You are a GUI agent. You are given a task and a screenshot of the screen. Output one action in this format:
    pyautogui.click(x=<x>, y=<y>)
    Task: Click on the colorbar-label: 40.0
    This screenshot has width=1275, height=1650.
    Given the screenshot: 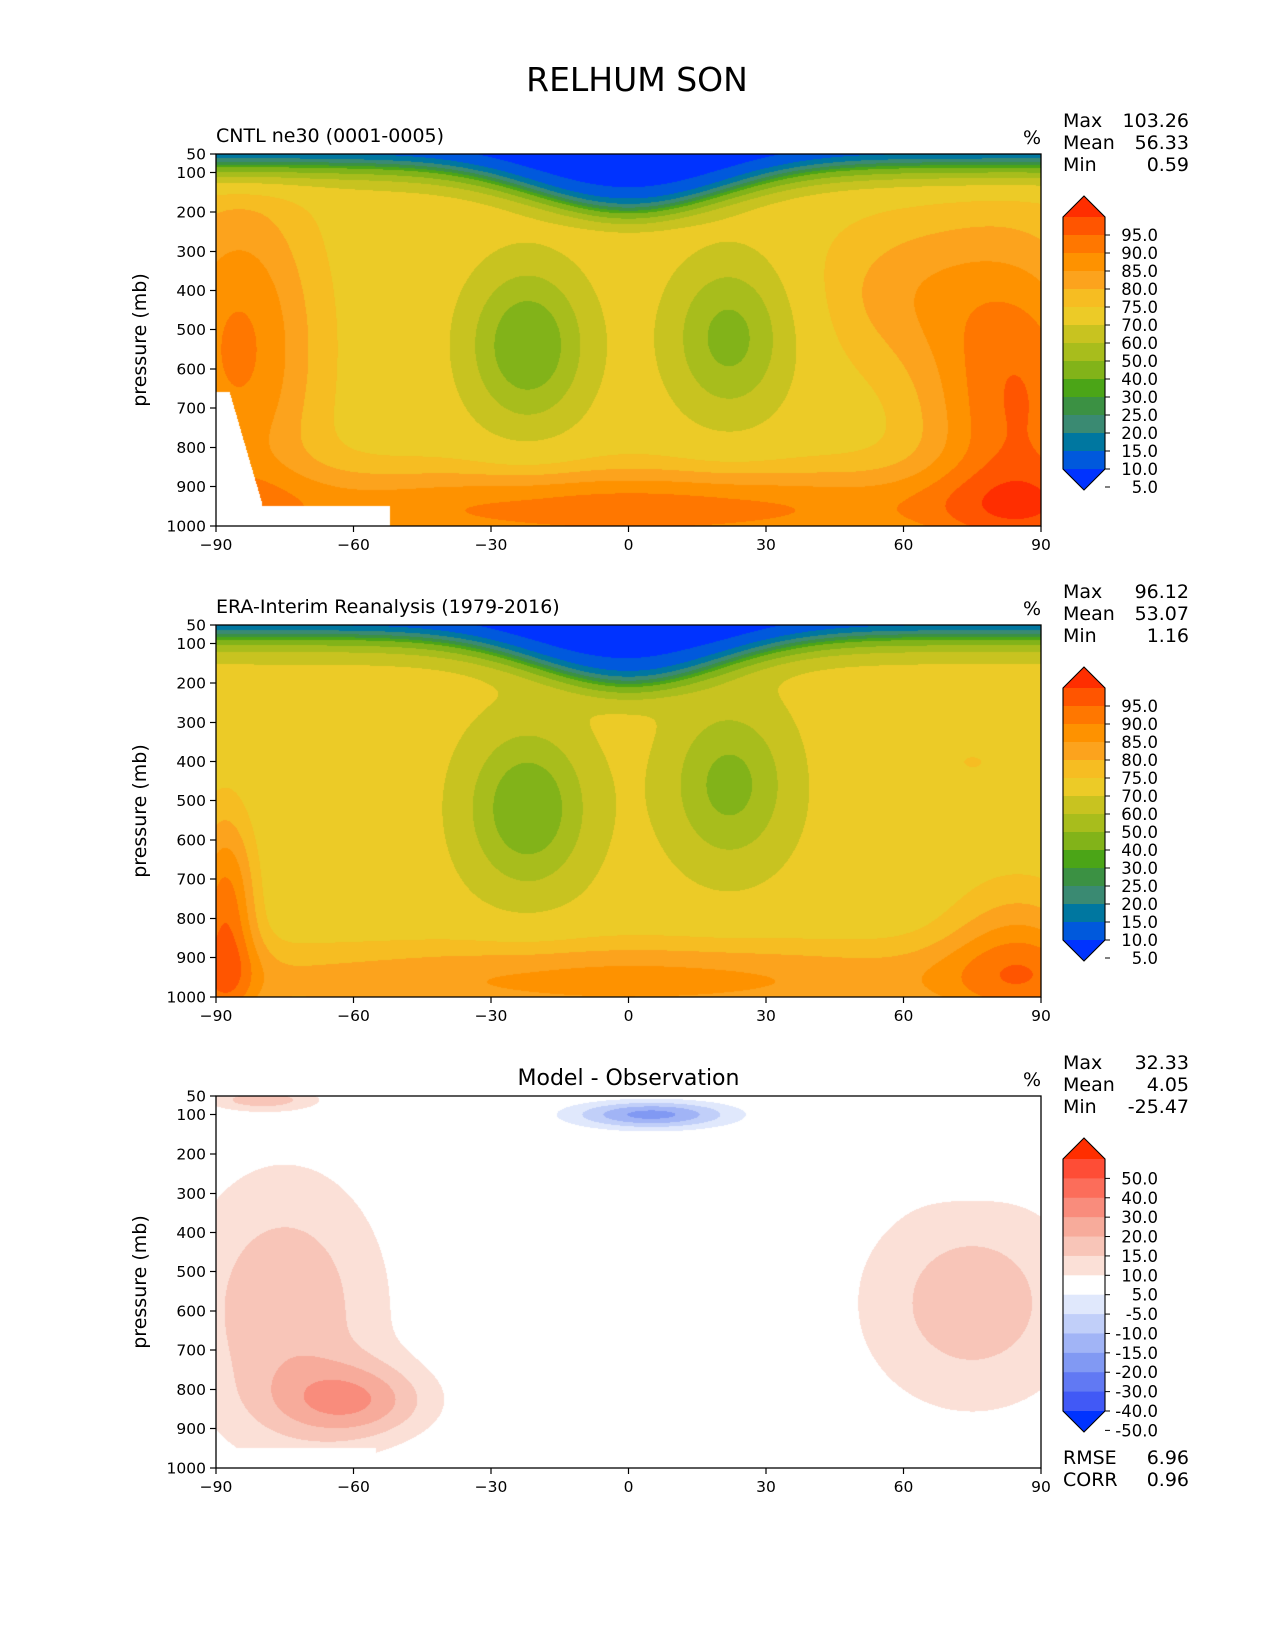 What is the action you would take?
    pyautogui.click(x=1139, y=850)
    